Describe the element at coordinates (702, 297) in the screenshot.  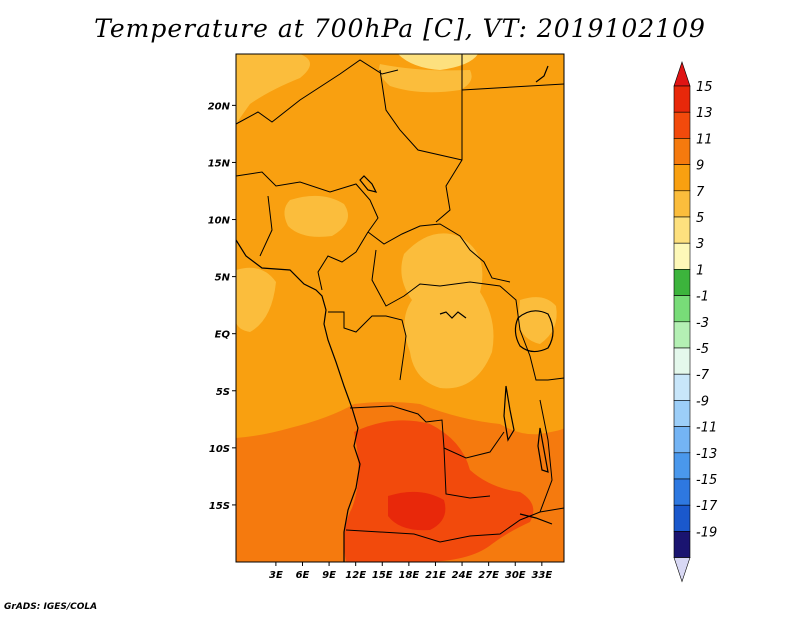
I see `colorbar-label: -1` at that location.